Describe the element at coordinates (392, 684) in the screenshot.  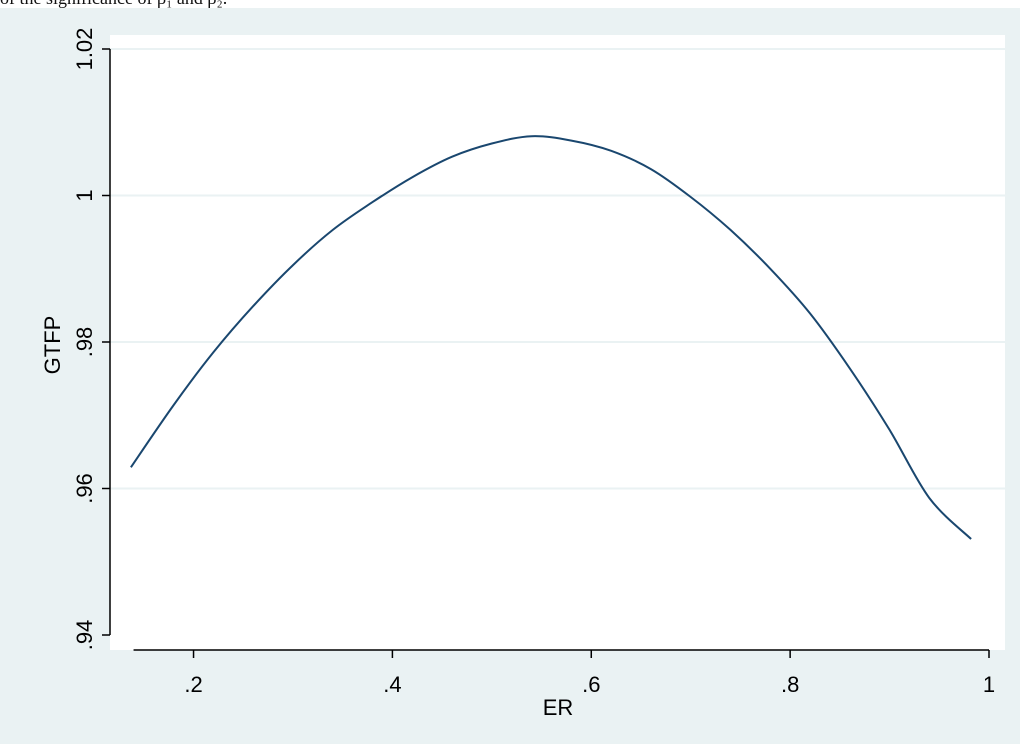
I see `x-tick-label: .4` at that location.